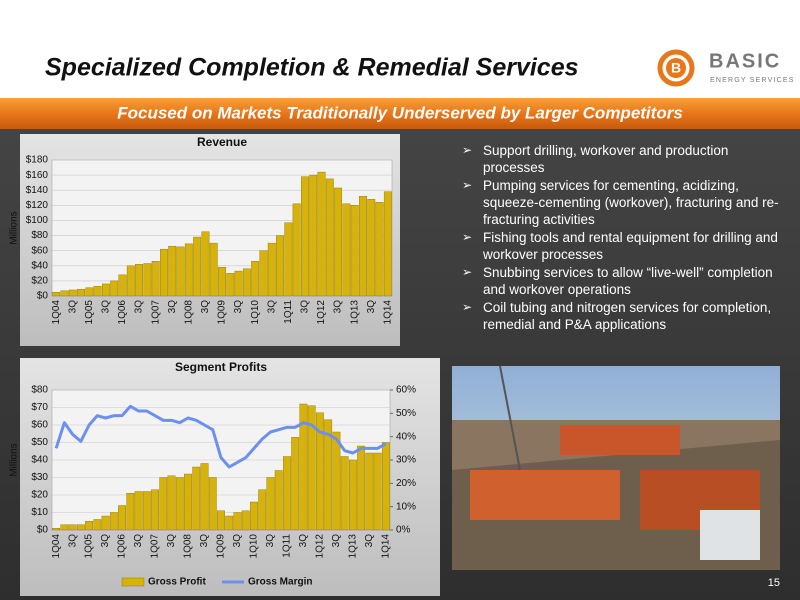 Image resolution: width=800 pixels, height=600 pixels. Describe the element at coordinates (222, 142) in the screenshot. I see `chart-title: Revenue` at that location.